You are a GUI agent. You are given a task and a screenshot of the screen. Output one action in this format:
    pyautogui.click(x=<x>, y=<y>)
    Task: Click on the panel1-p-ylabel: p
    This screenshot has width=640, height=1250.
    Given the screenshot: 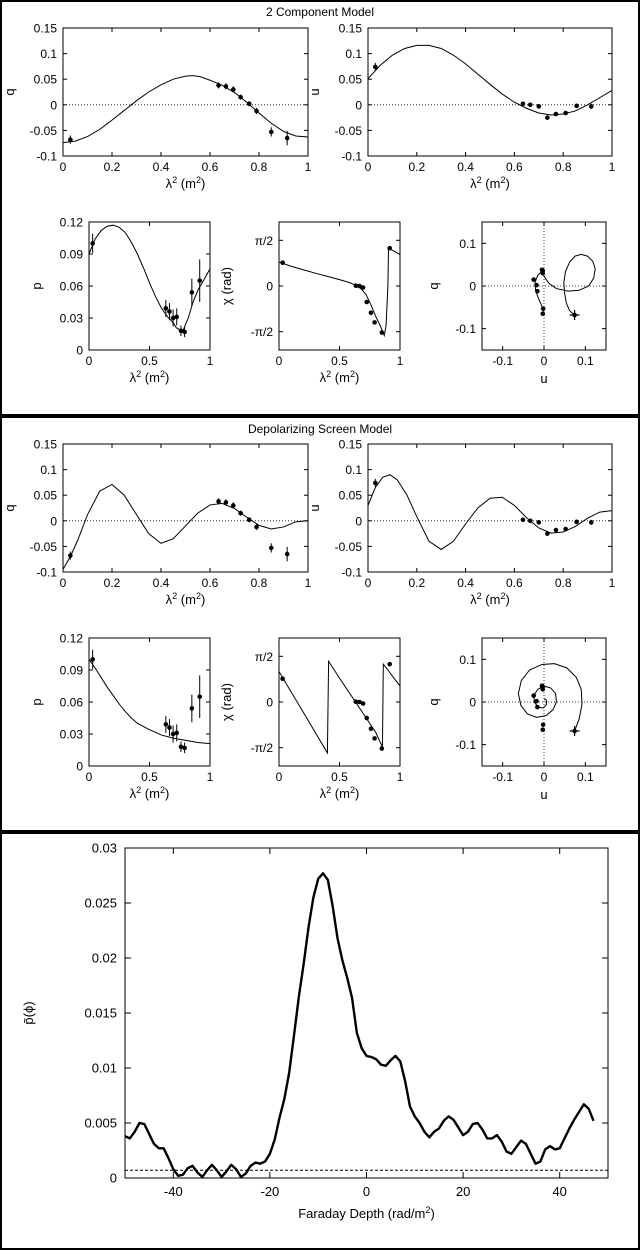 What is the action you would take?
    pyautogui.click(x=36, y=285)
    